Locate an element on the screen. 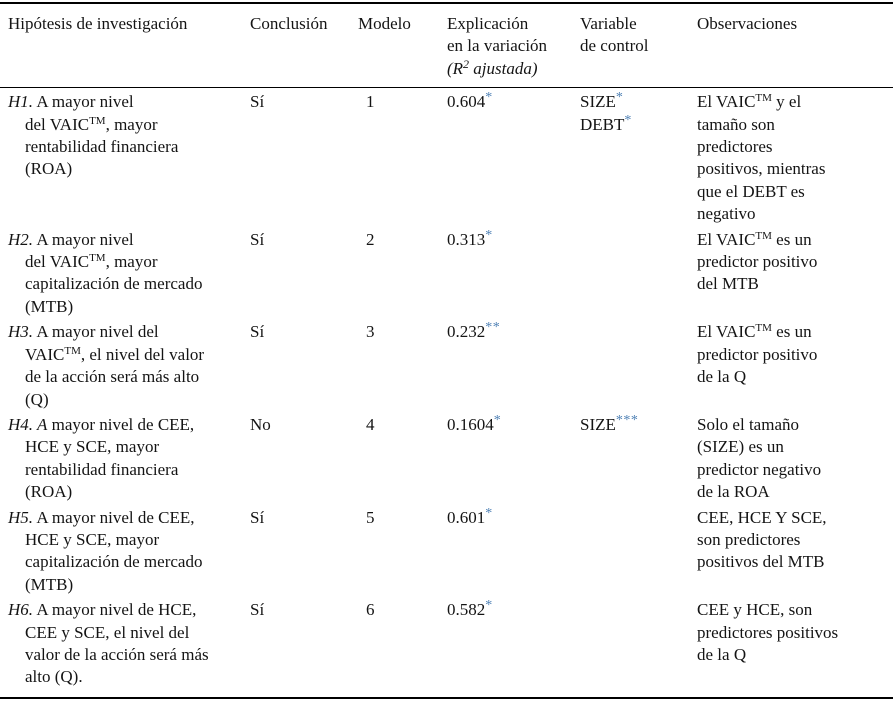 The image size is (893, 701). column-header-model: Modelo is located at coordinates (402, 46).